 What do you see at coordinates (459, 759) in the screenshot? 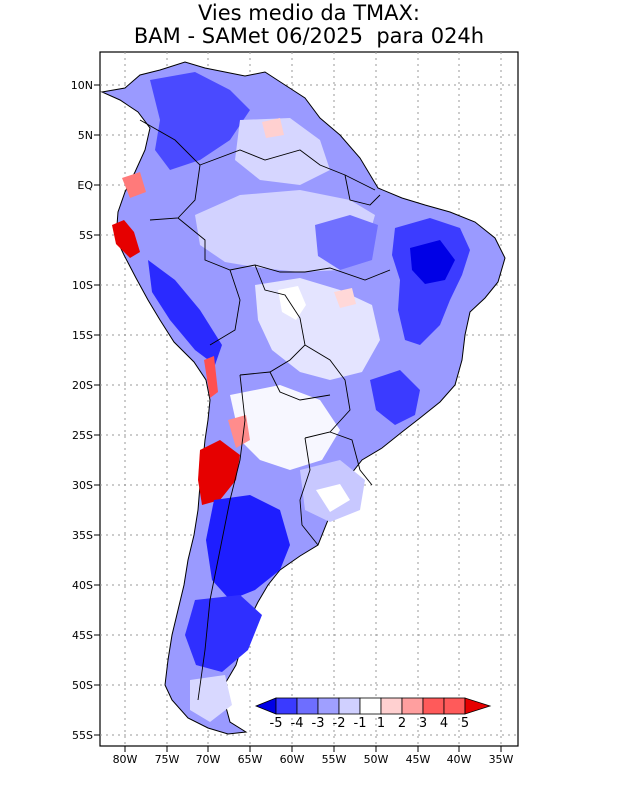
I see `x-tick-label: 40W` at bounding box center [459, 759].